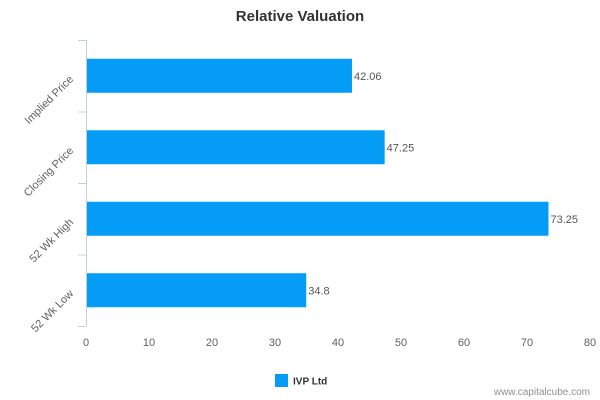  Describe the element at coordinates (82, 183) in the screenshot. I see `category-axis-ticks` at that location.